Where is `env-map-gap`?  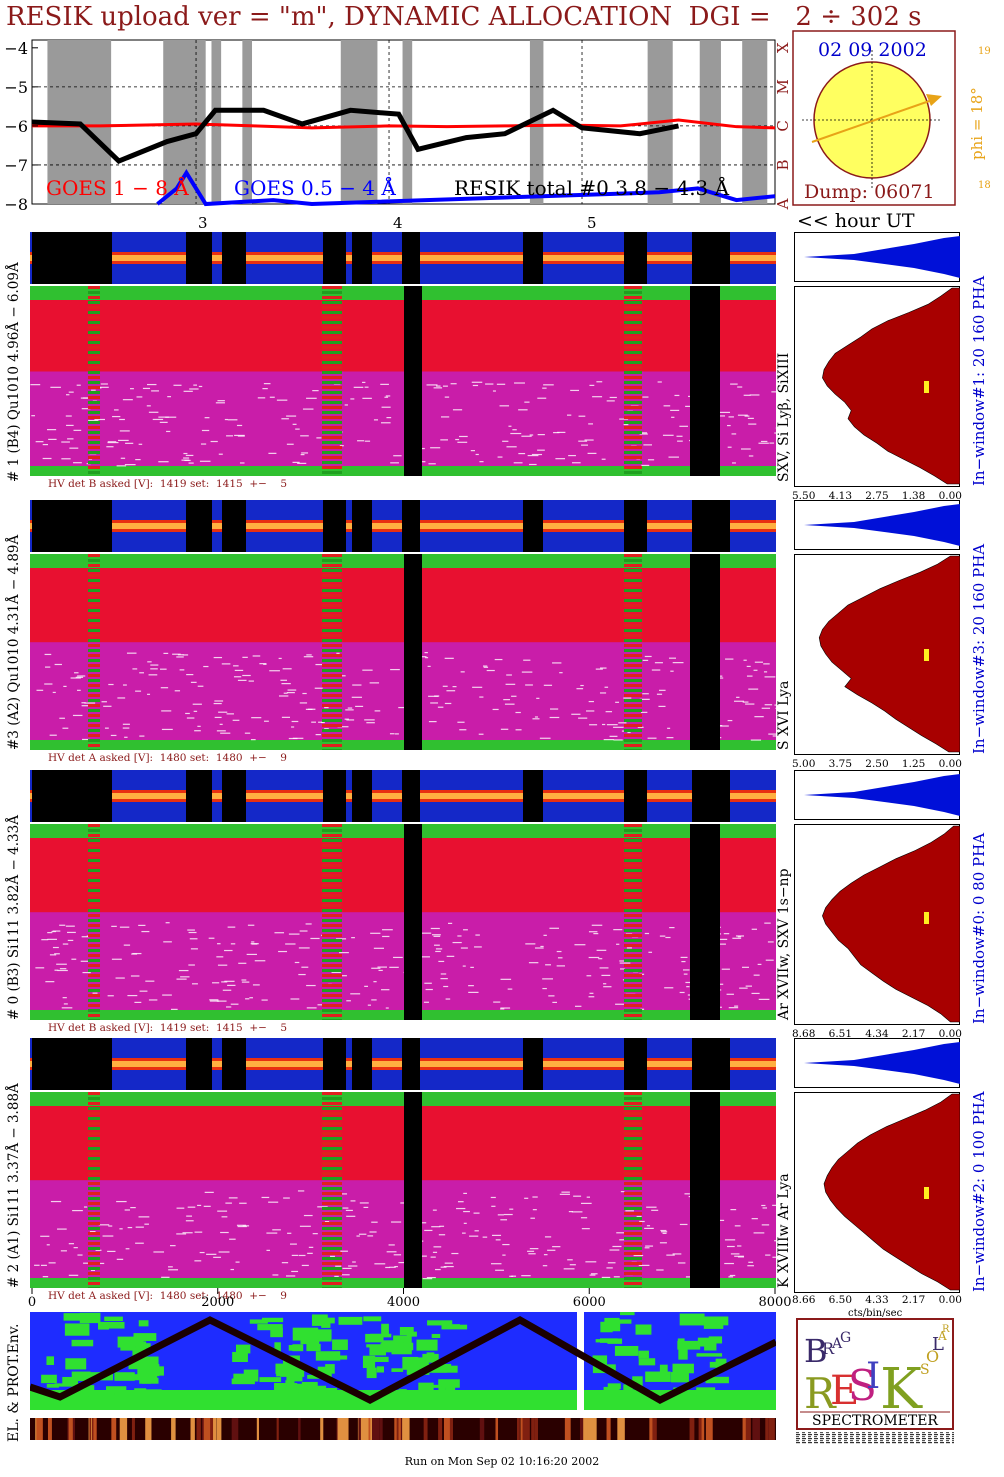 env-map-gap is located at coordinates (580, 1361).